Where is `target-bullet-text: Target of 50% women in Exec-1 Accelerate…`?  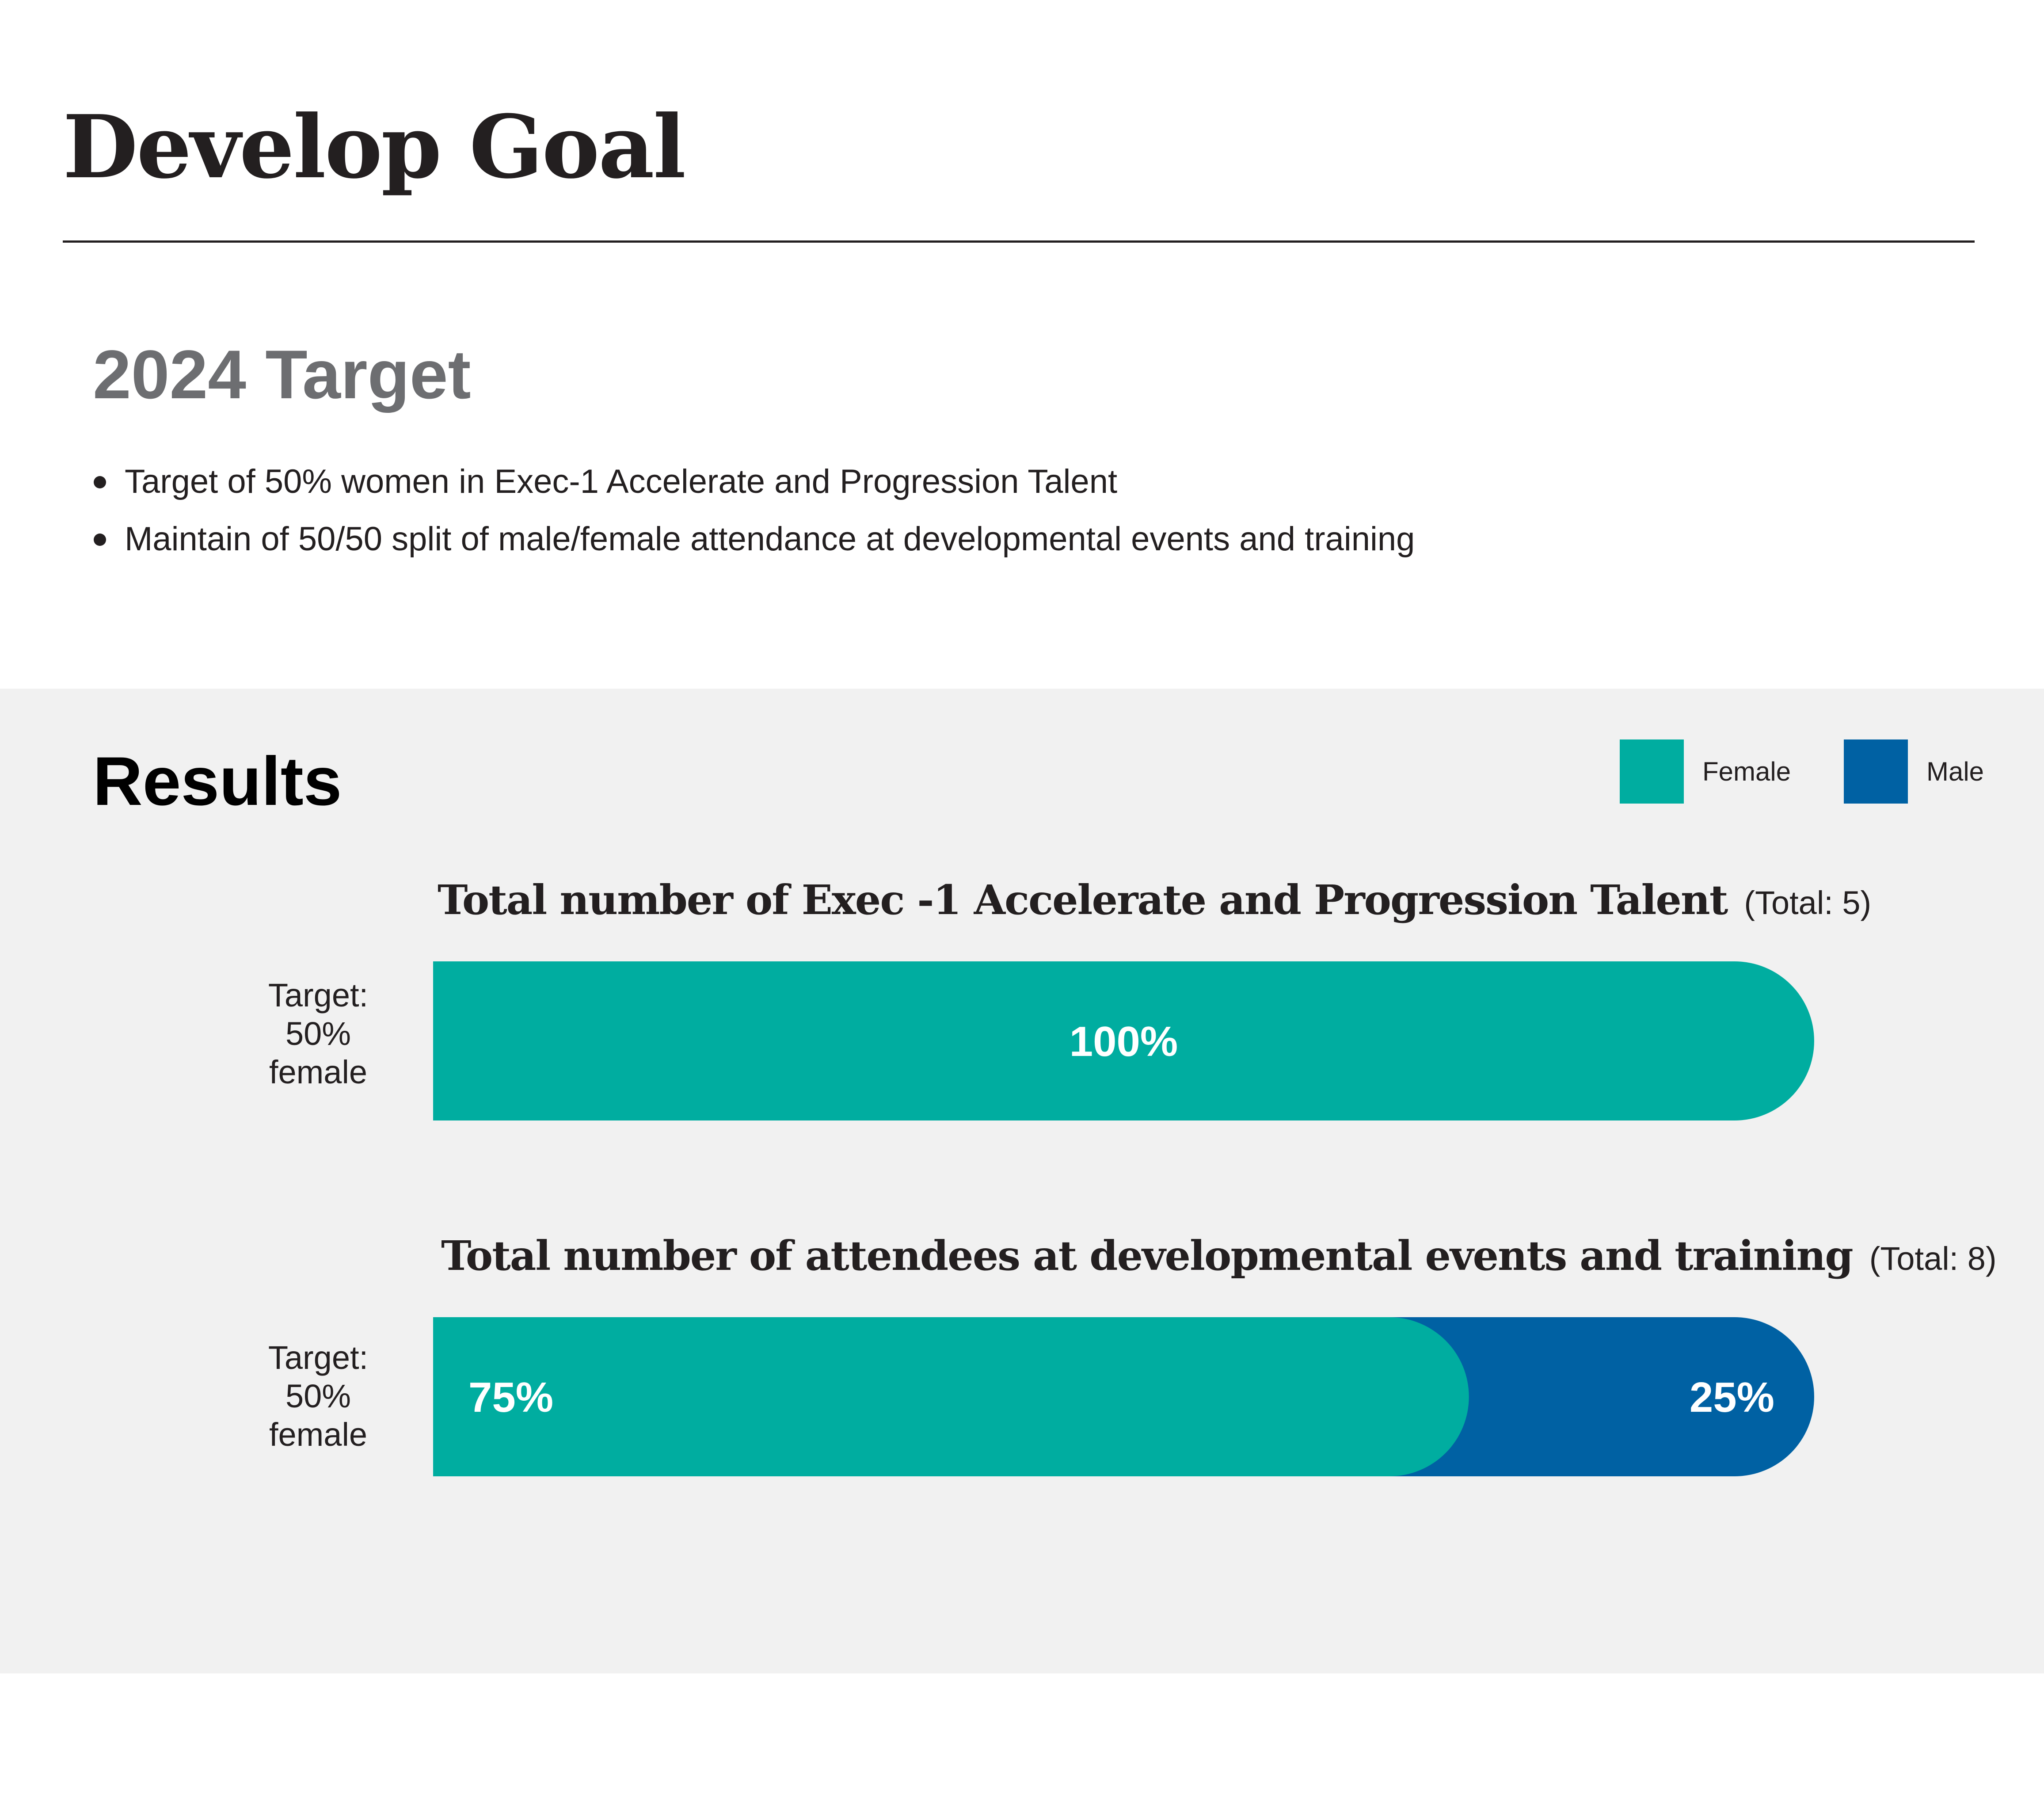 target-bullet-text: Target of 50% women in Exec-1 Accelerate… is located at coordinates (621, 481).